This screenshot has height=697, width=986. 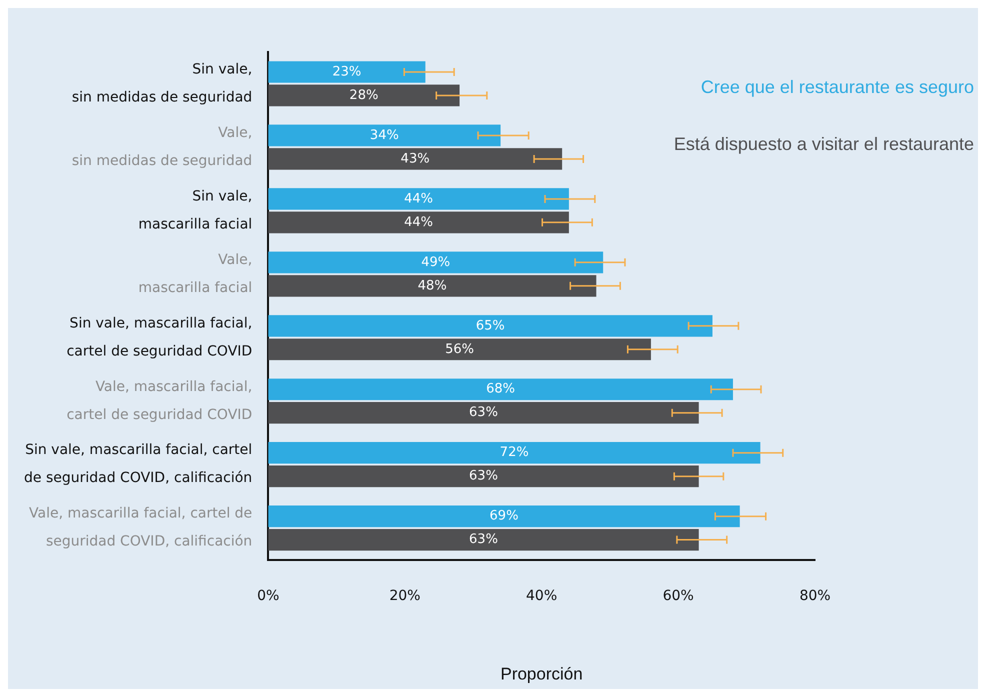 What do you see at coordinates (162, 83) in the screenshot?
I see `y-tick-label: Sin vale, sin medidas de seguridad` at bounding box center [162, 83].